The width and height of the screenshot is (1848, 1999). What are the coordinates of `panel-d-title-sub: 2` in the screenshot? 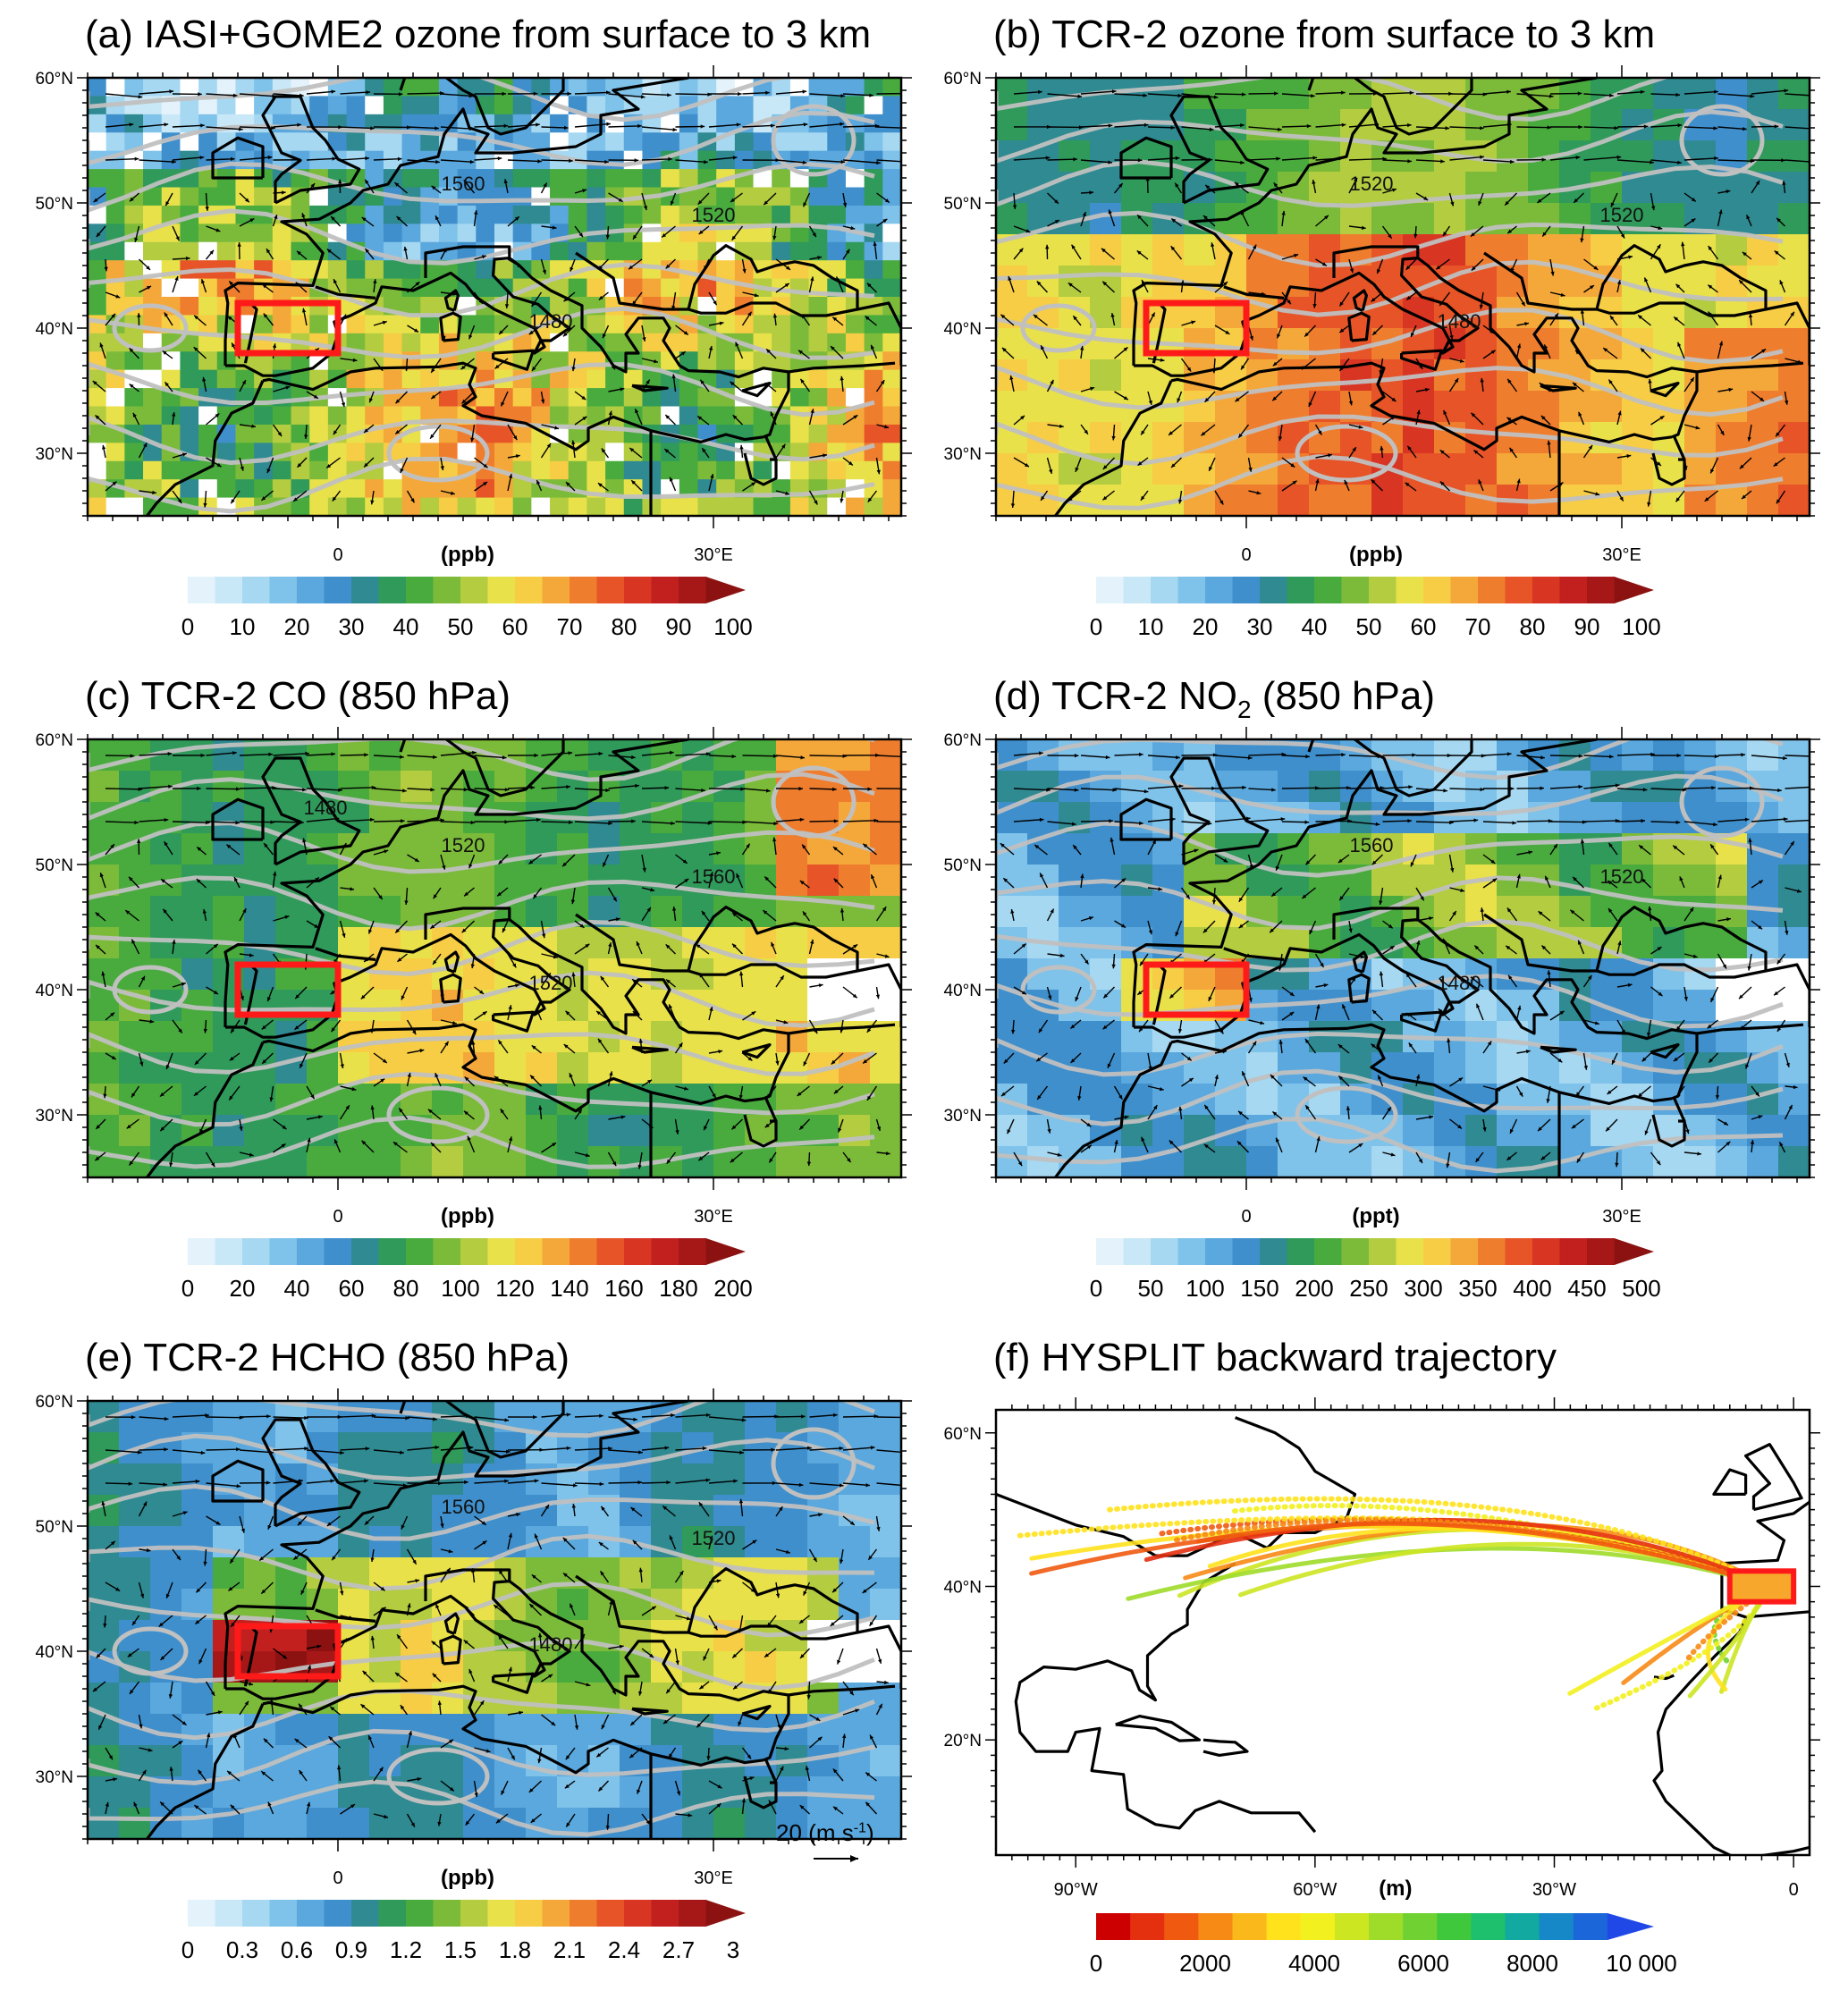 It's located at (1244, 709).